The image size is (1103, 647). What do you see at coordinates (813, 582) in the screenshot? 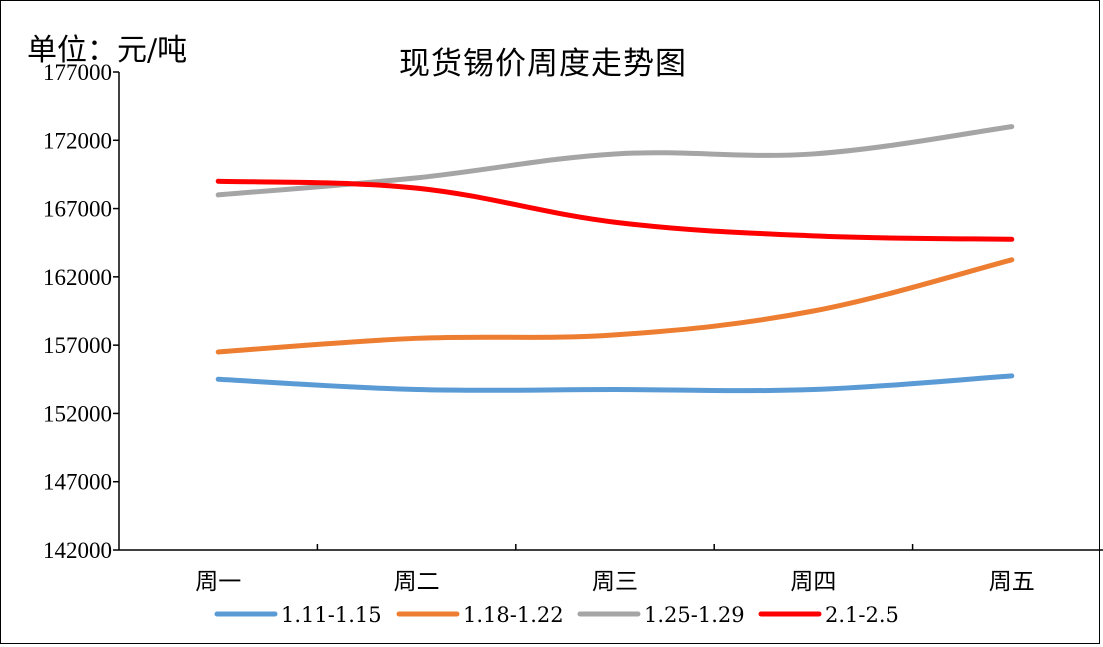
I see `x-tick-label: 周四` at bounding box center [813, 582].